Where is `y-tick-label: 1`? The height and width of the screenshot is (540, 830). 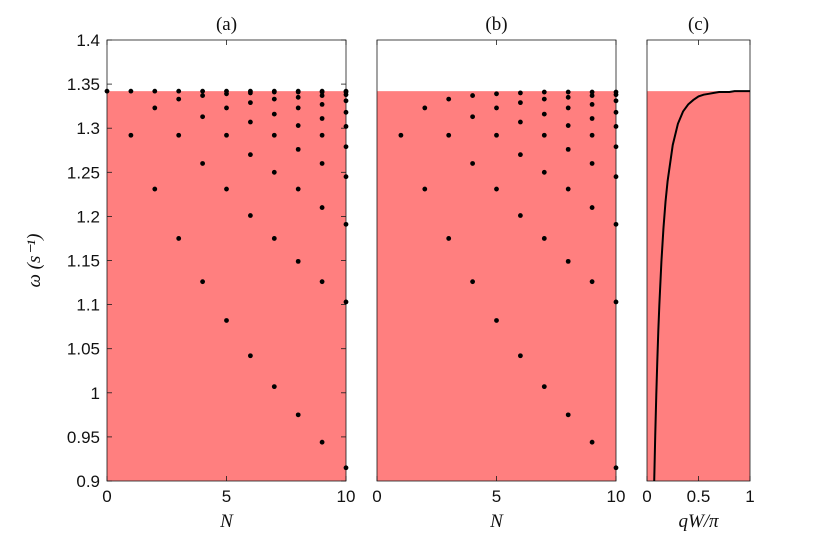
y-tick-label: 1 is located at coordinates (95, 393).